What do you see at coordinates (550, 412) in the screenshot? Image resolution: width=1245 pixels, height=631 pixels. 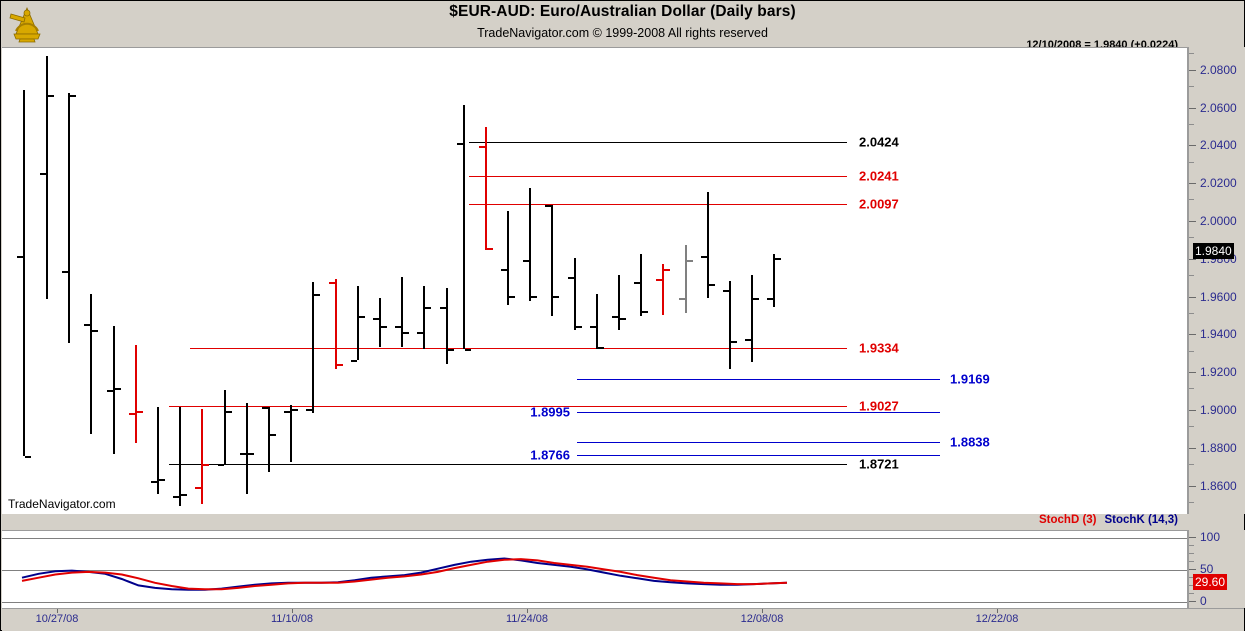 I see `level-label: 1.8995` at bounding box center [550, 412].